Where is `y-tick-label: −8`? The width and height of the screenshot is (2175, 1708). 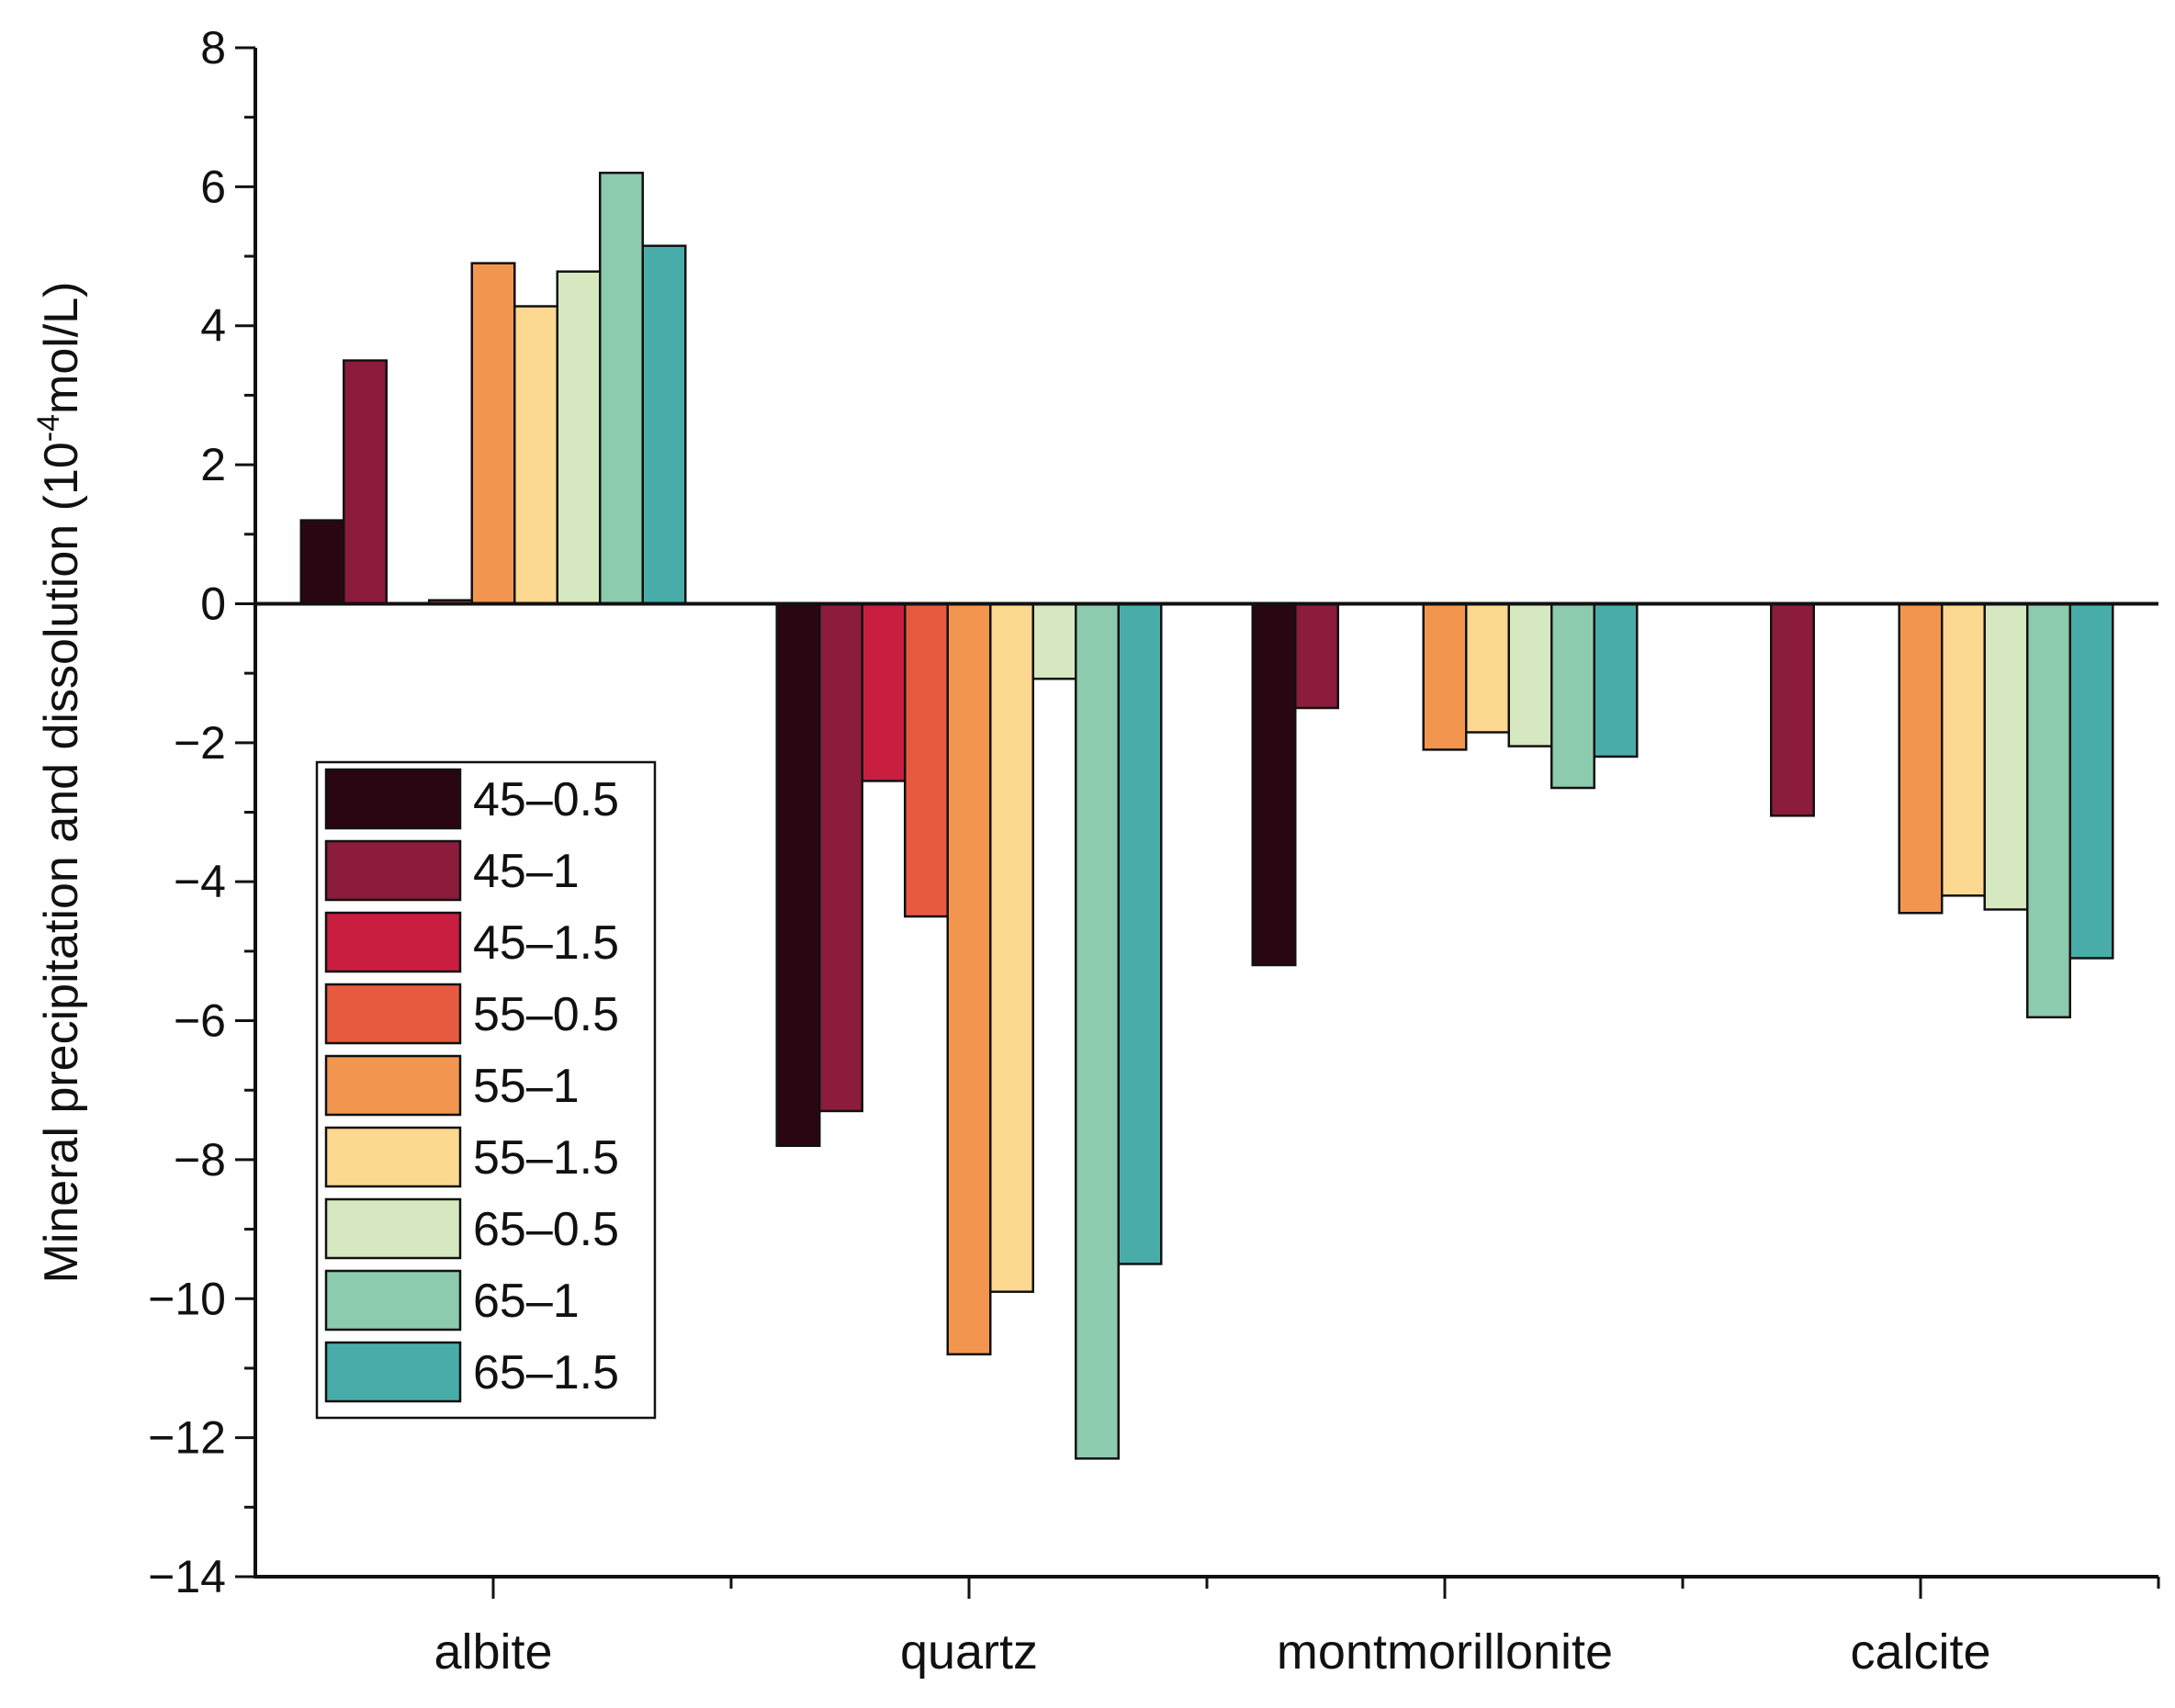
y-tick-label: −8 is located at coordinates (200, 1160).